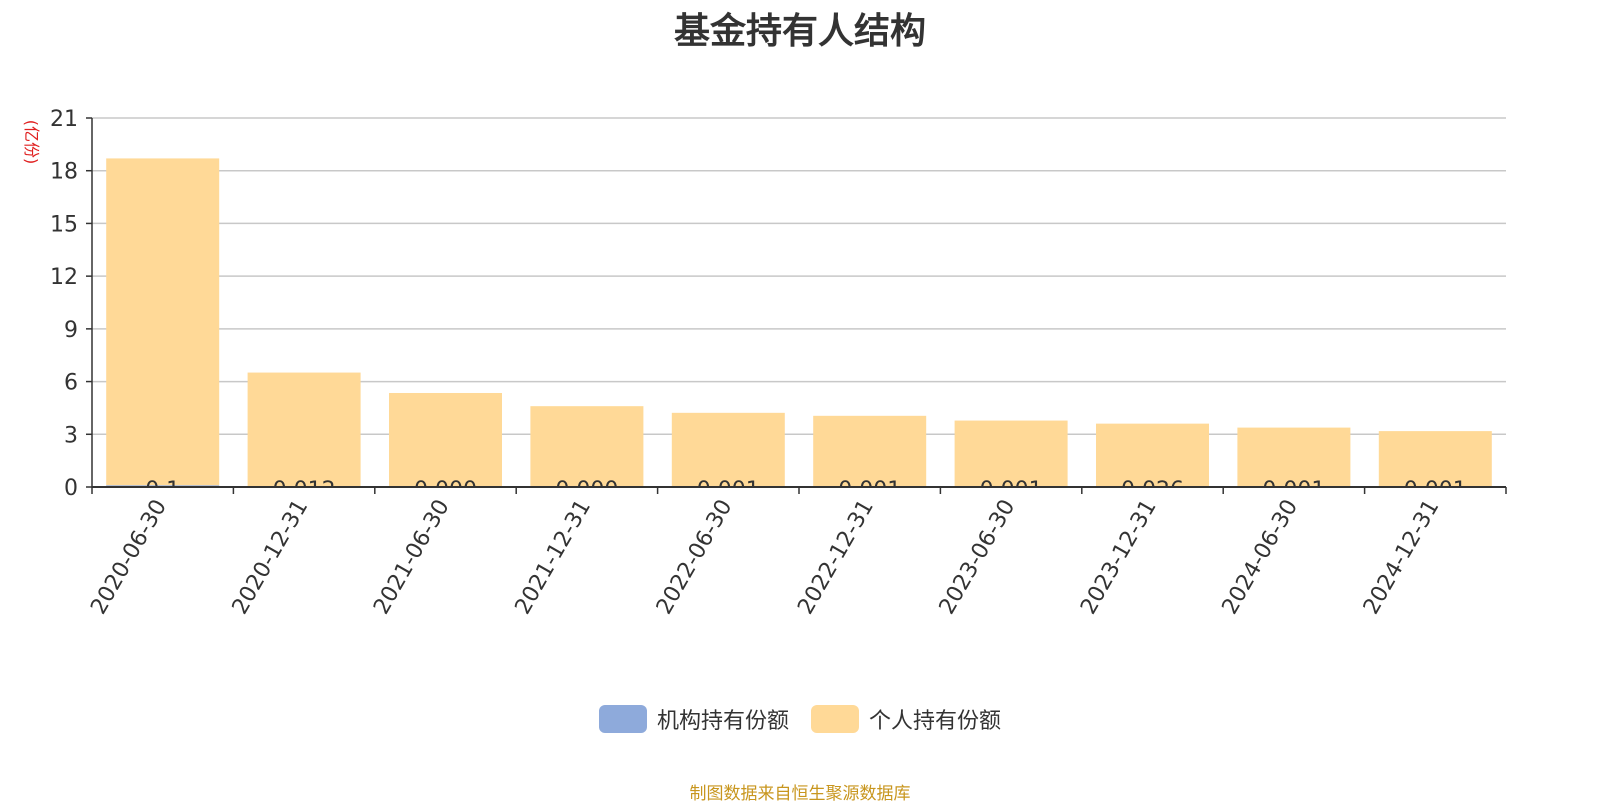  I want to click on x-tick-label-1: 2020-12-31, so click(271, 557).